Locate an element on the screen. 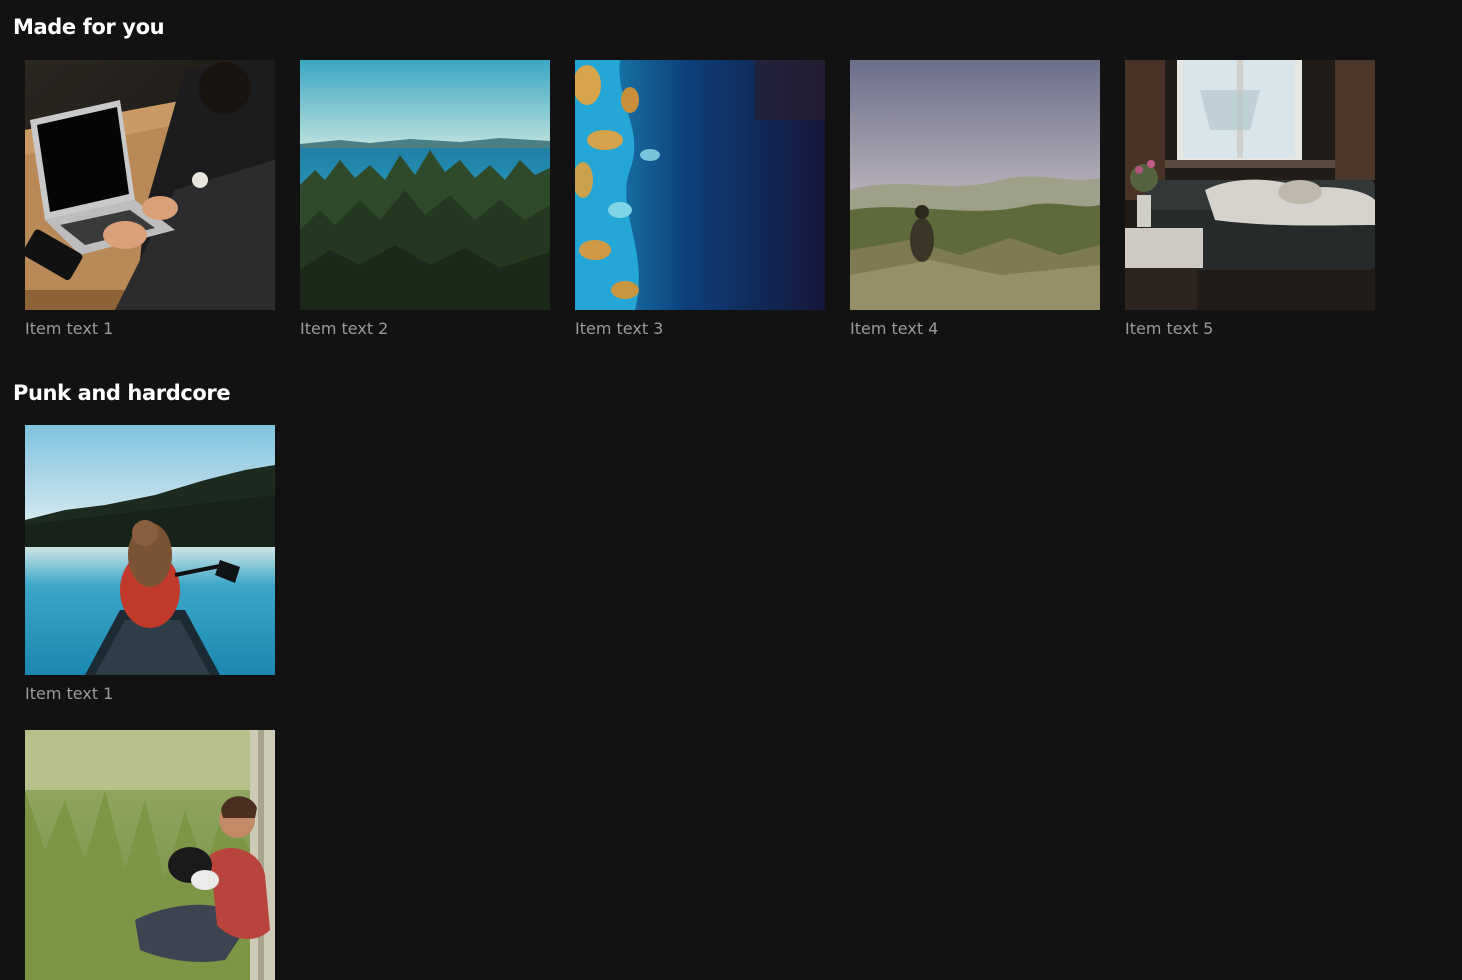  item-caption: Item text 4 is located at coordinates (894, 328).